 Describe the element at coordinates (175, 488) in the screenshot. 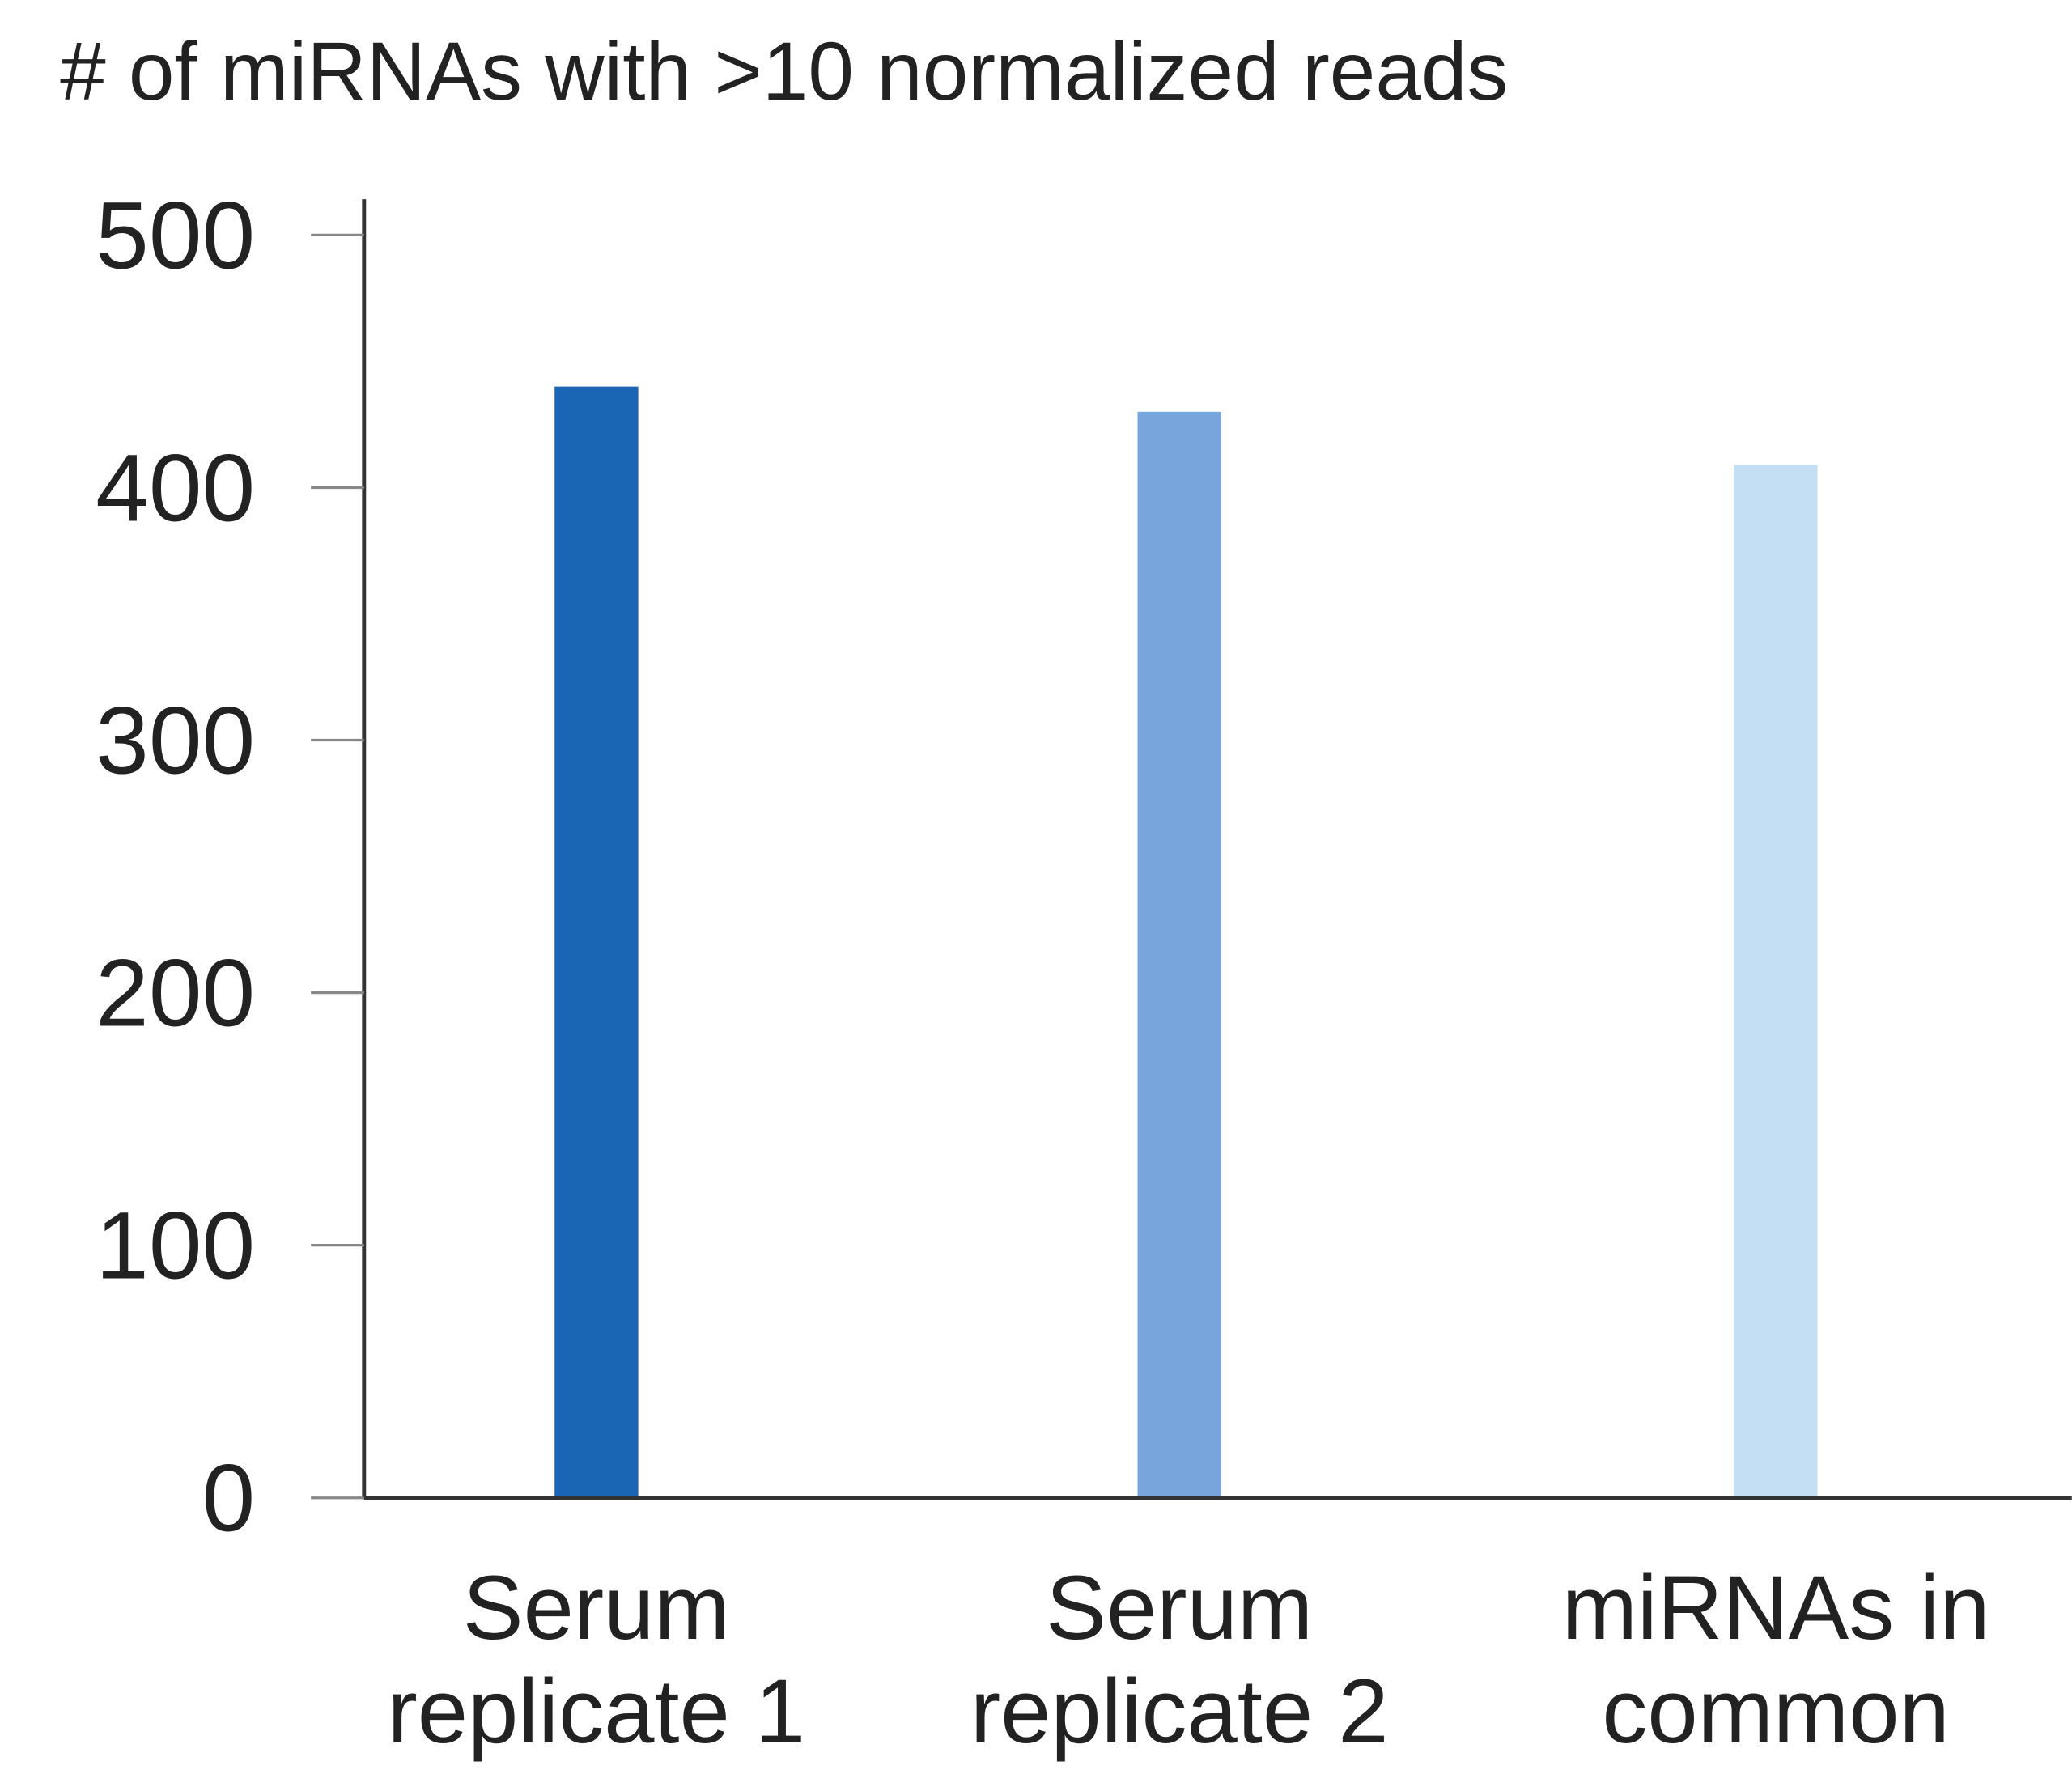

I see `y-tick-label: 400` at that location.